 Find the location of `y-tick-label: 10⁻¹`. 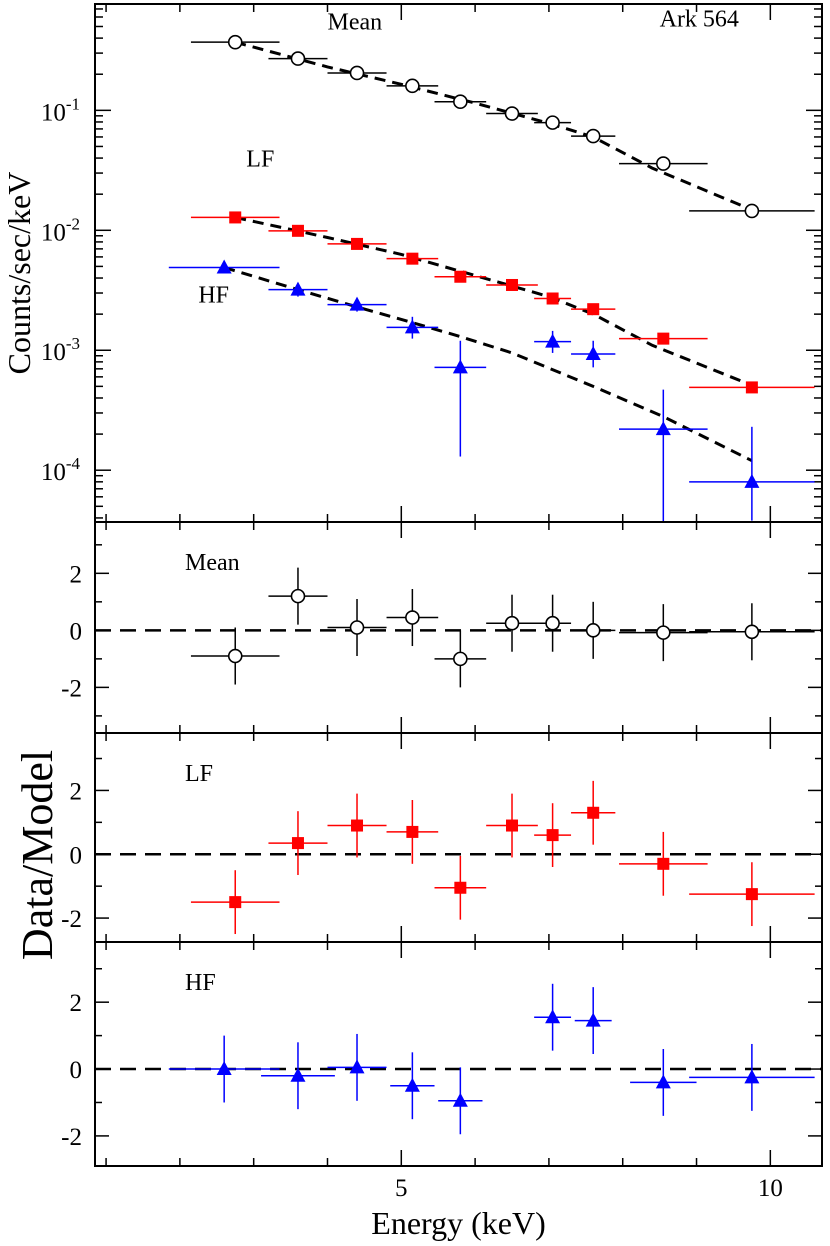

y-tick-label: 10⁻¹ is located at coordinates (60, 110).